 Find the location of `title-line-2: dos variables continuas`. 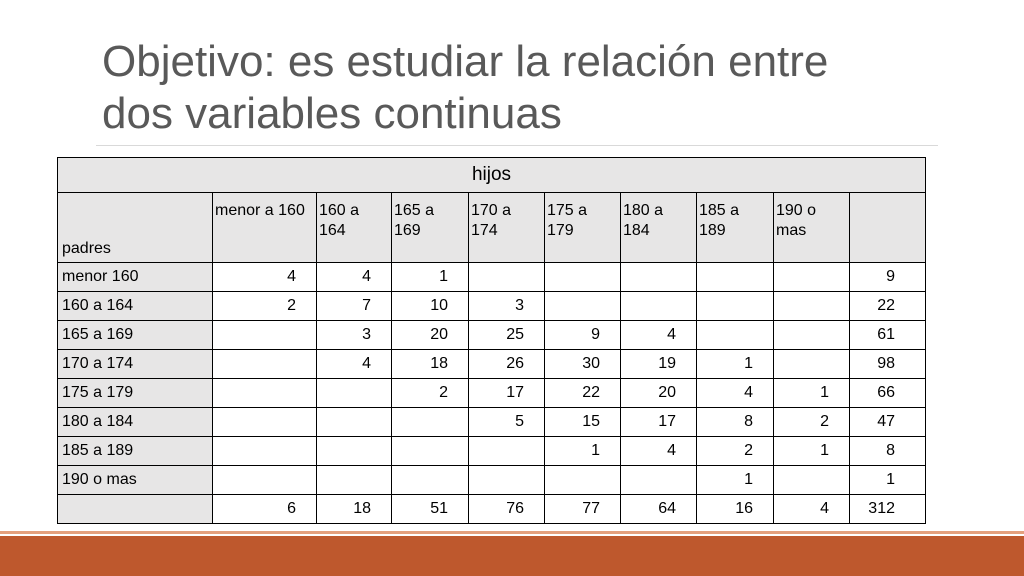

title-line-2: dos variables continuas is located at coordinates (332, 113).